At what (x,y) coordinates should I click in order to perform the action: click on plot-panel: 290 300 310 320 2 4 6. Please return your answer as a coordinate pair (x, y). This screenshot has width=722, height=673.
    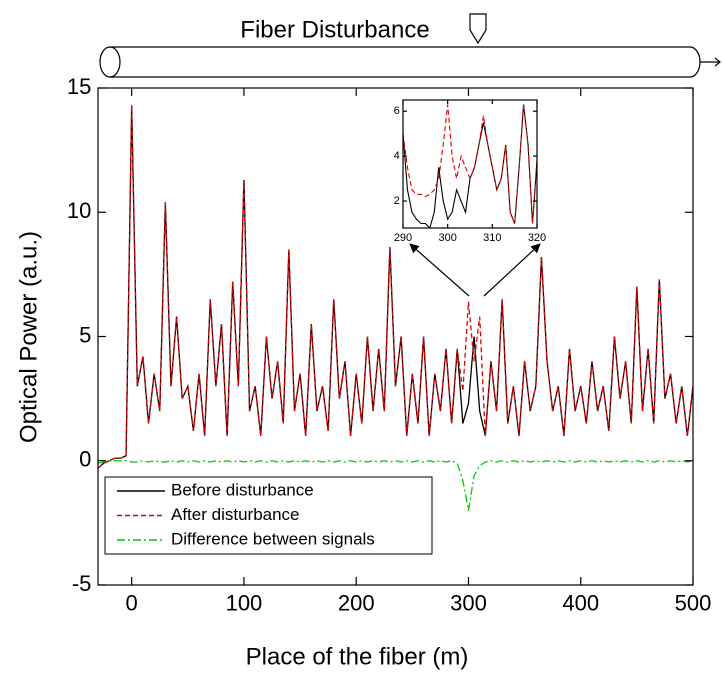
    Looking at the image, I should click on (470, 171).